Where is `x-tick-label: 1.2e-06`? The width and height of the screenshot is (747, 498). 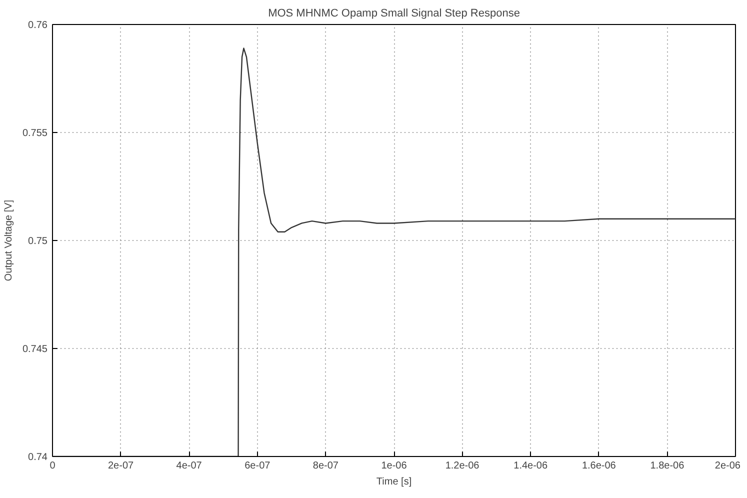 x-tick-label: 1.2e-06 is located at coordinates (462, 466).